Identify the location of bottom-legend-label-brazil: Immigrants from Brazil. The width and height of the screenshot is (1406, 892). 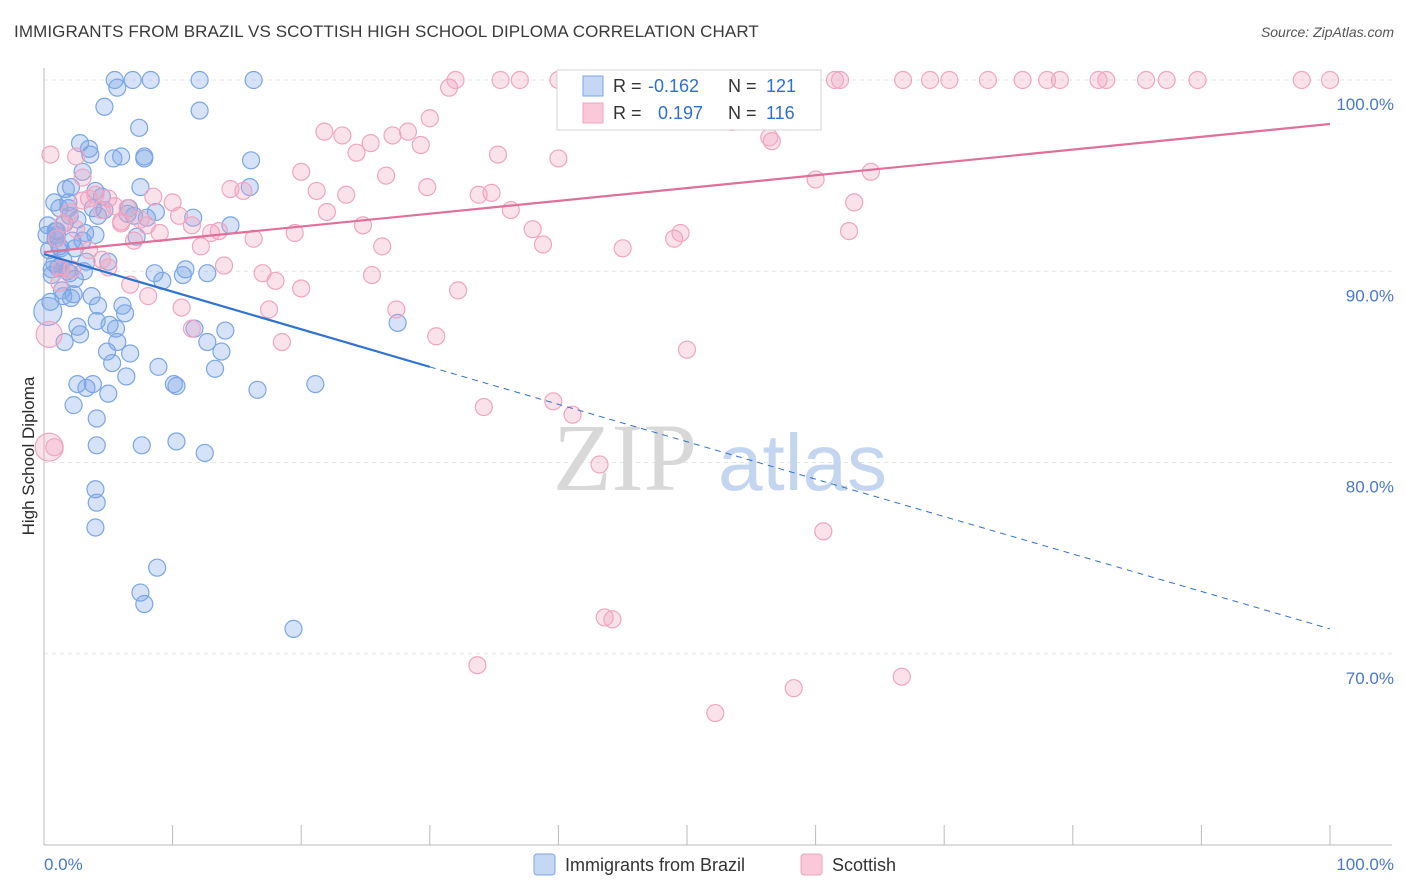
(655, 865).